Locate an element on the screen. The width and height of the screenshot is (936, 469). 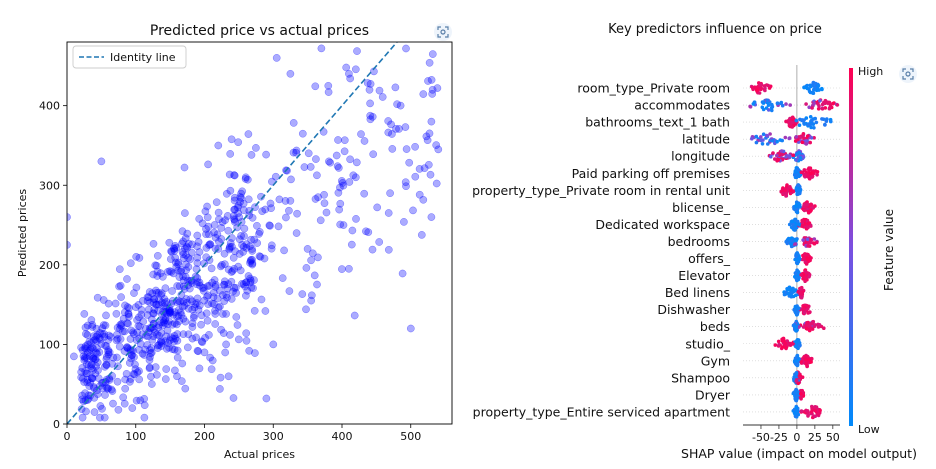
feature-label: blicense_ is located at coordinates (701, 207).